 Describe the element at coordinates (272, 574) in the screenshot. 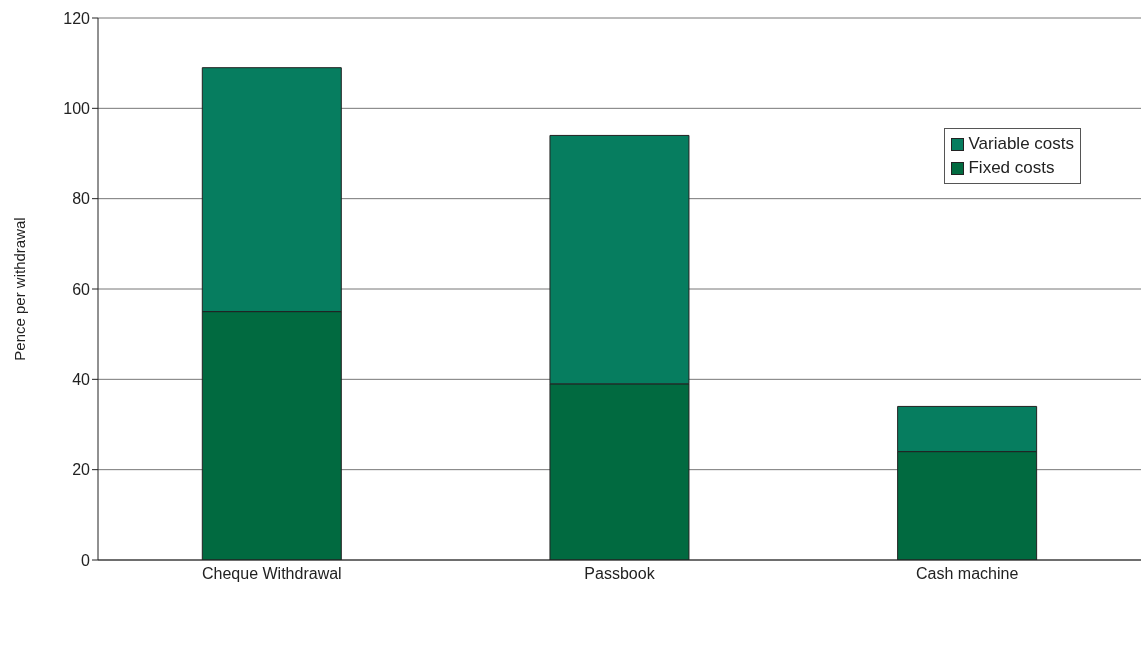

I see `x-tick-label: Cheque Withdrawal` at that location.